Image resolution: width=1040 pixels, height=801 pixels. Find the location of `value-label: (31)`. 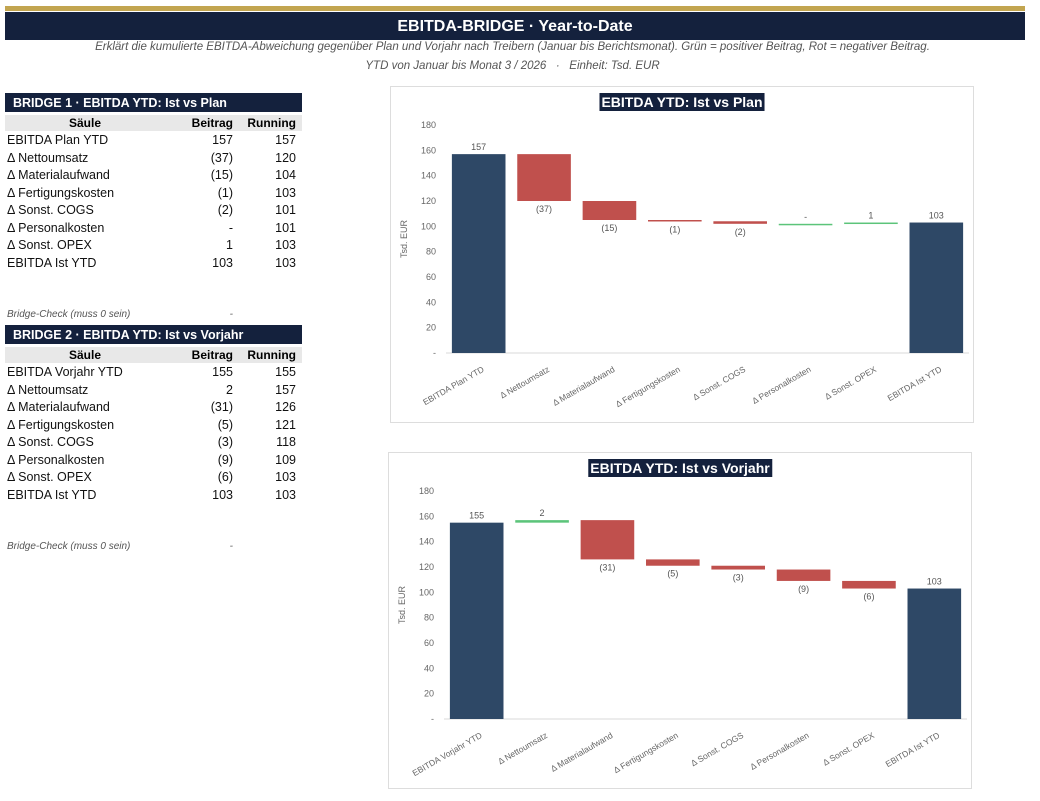

value-label: (31) is located at coordinates (607, 567).